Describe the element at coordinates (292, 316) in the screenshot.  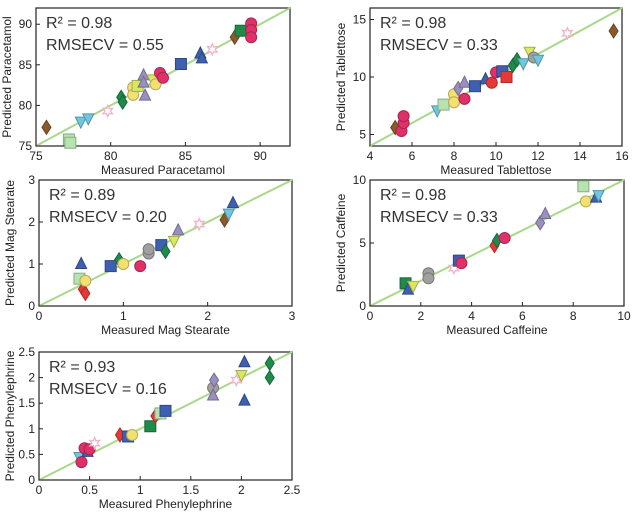
I see `x-tick-label-3: 3` at that location.